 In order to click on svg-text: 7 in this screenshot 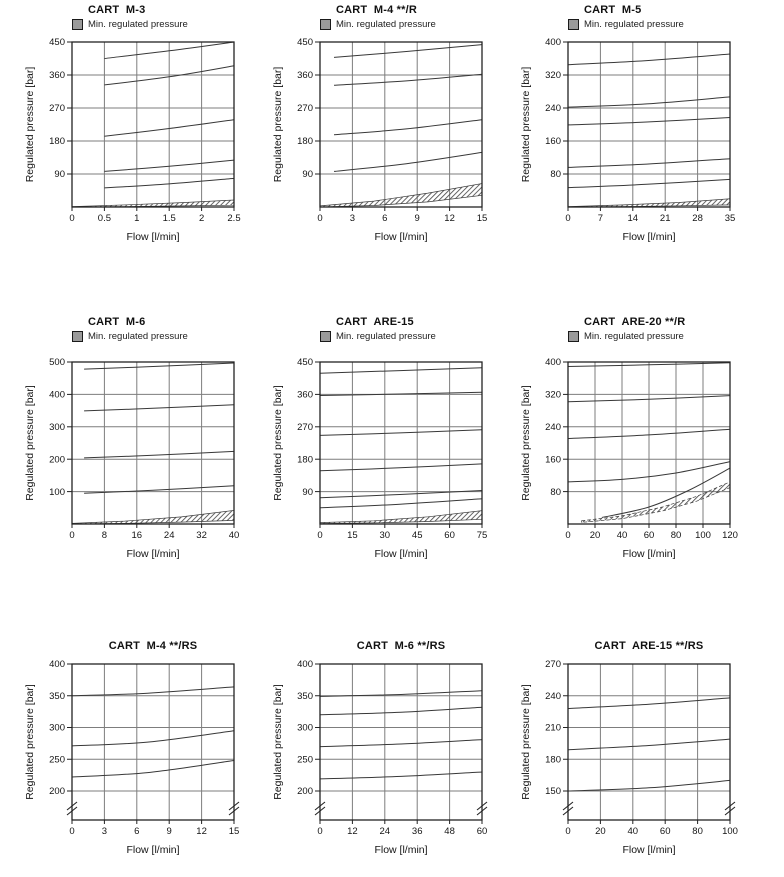, I will do `click(600, 218)`.